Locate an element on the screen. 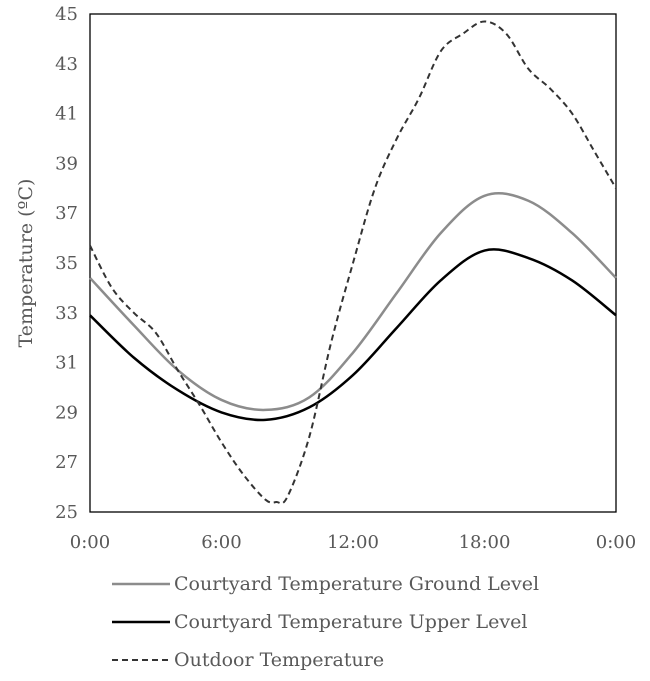  legend-item-ground-level: Courtyard Temperature Ground Level is located at coordinates (324, 584).